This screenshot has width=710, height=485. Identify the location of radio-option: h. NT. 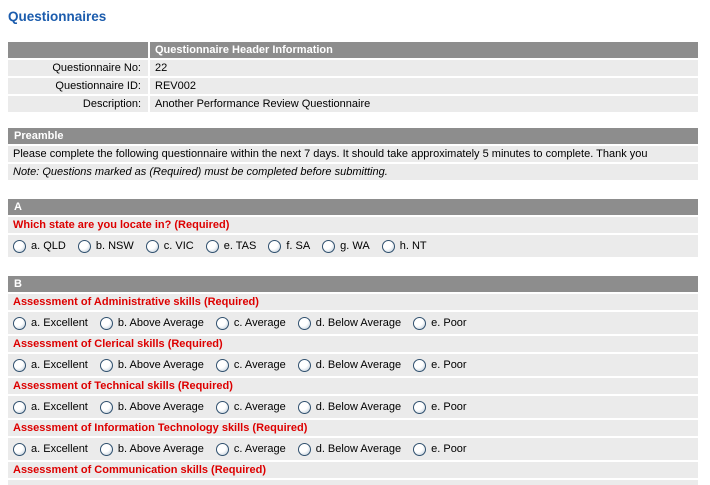
(404, 246).